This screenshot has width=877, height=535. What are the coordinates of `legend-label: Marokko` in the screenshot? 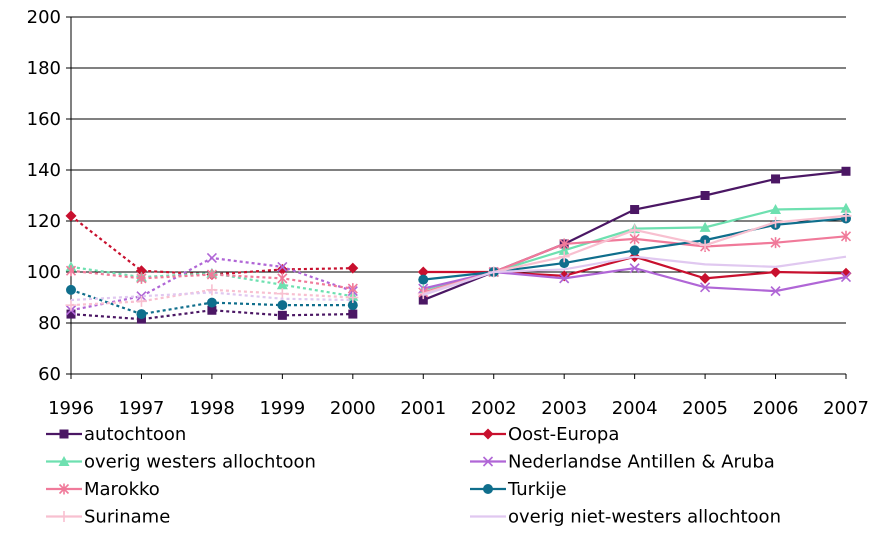 It's located at (122, 489).